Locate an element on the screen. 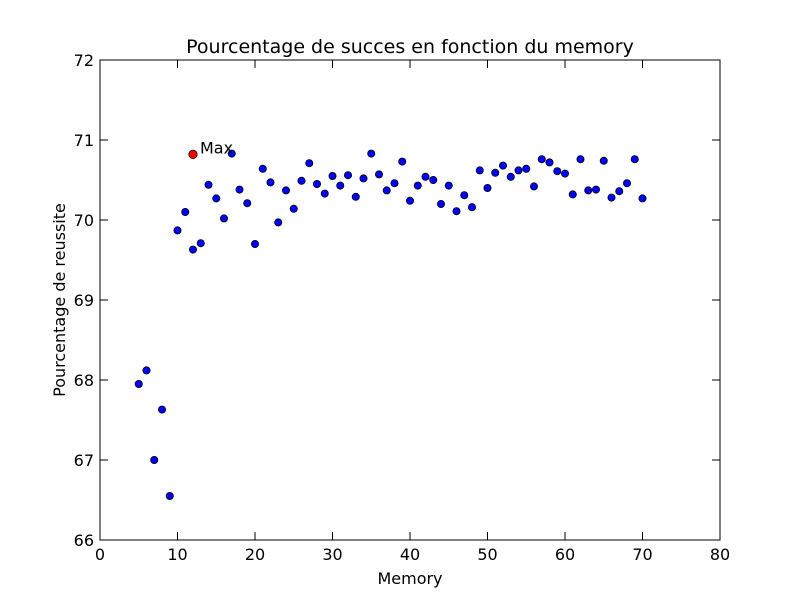  annotations: Max is located at coordinates (210, 148).